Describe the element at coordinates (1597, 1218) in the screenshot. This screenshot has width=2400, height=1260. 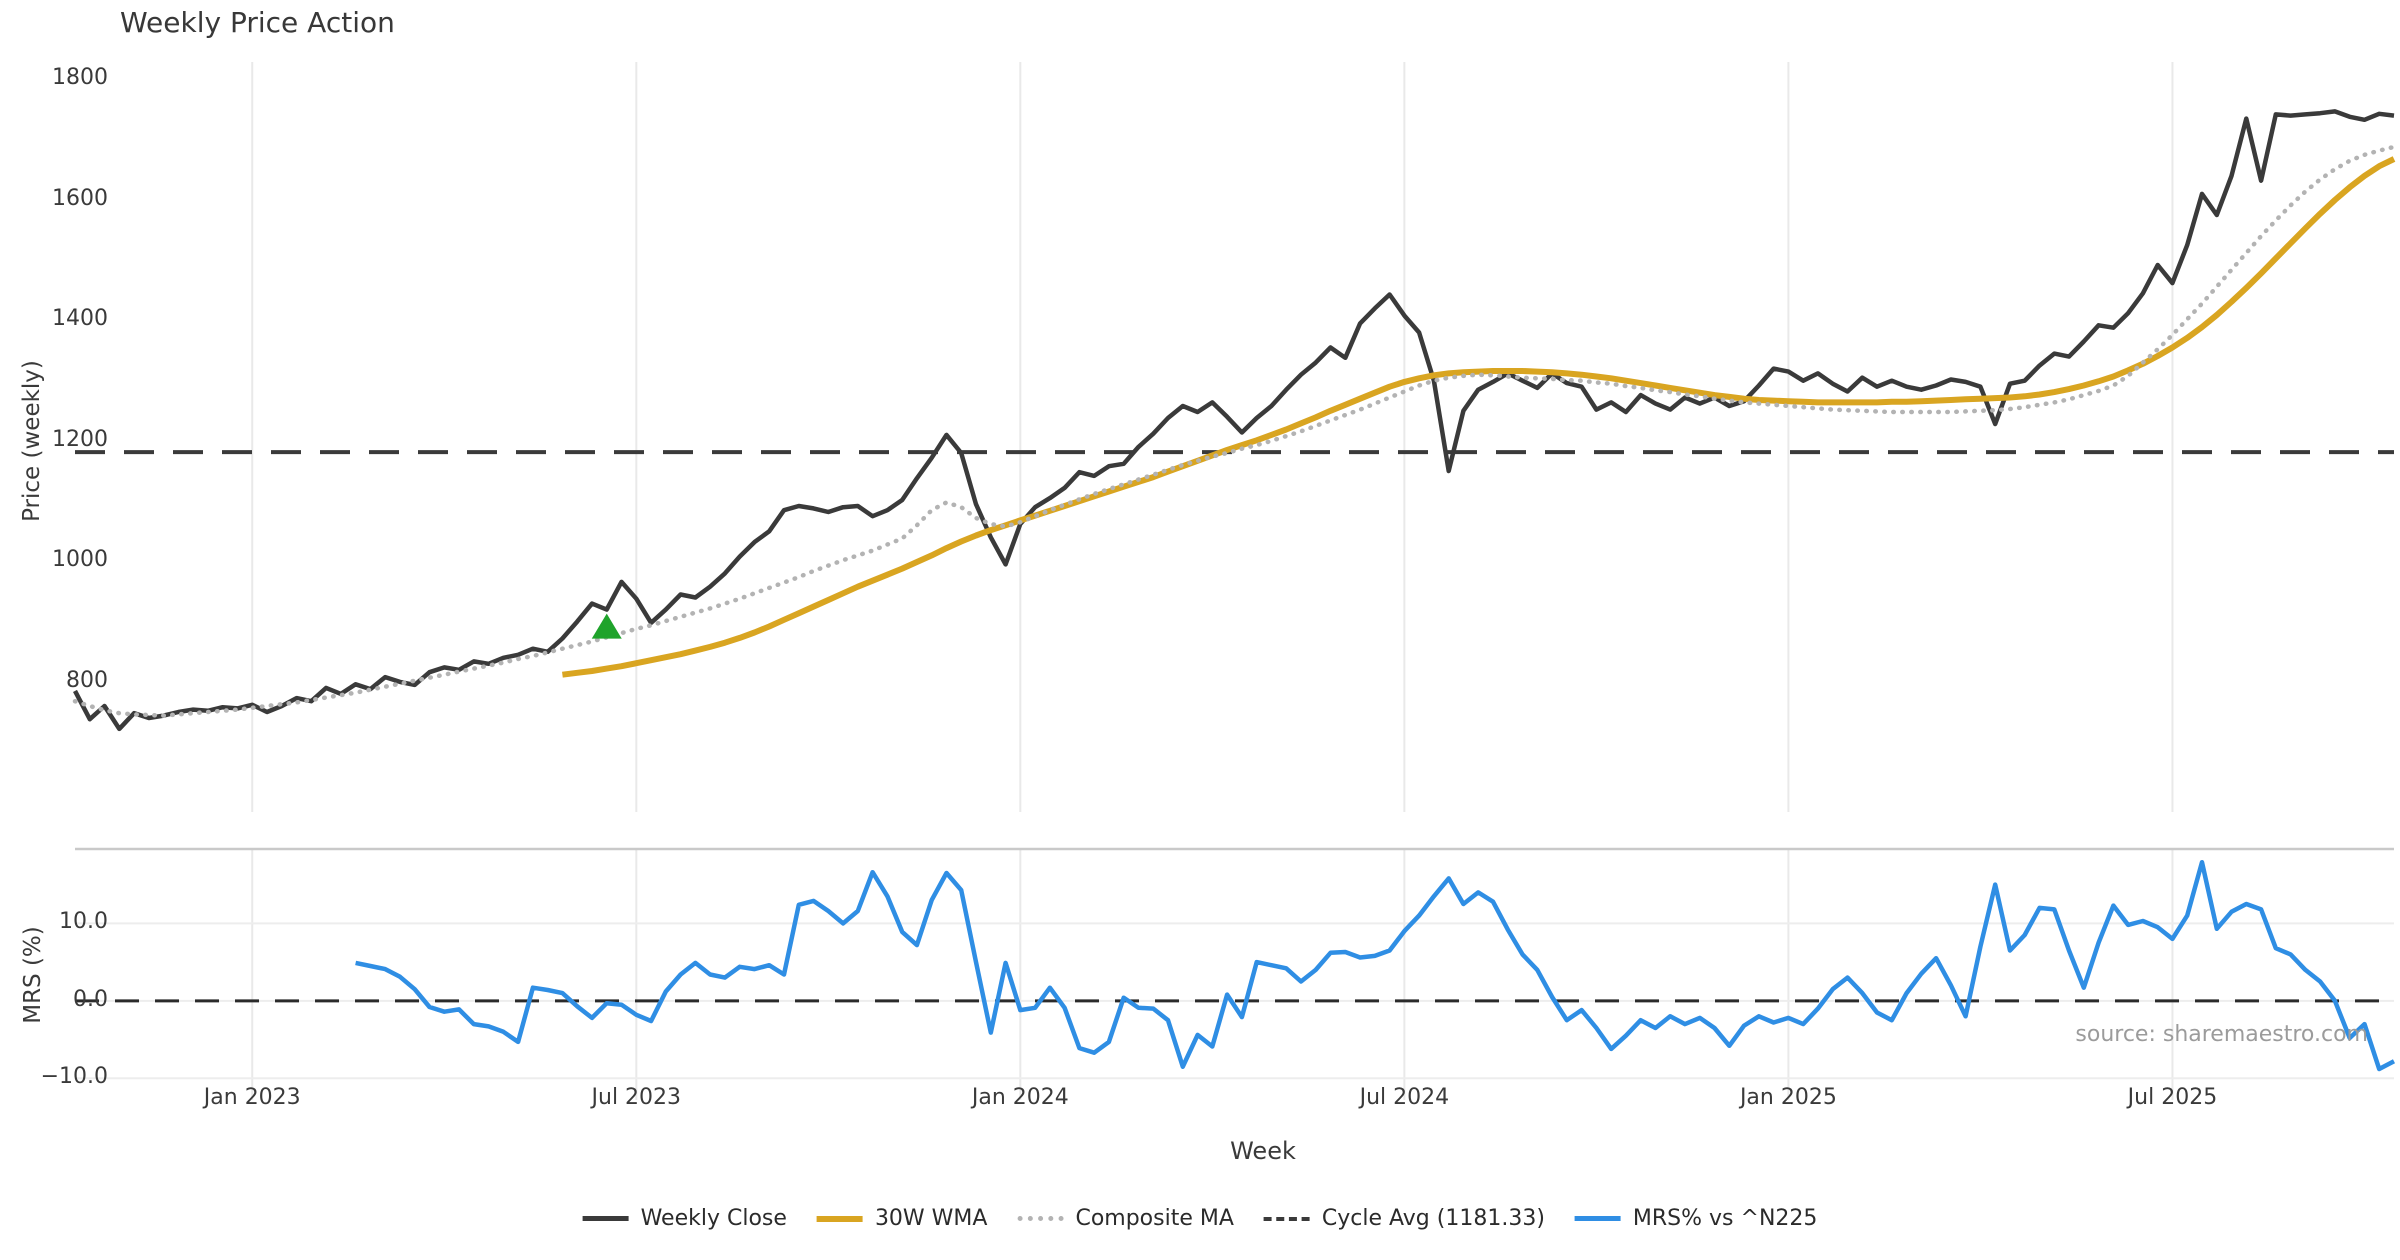
I see `mrs-line-swatch-icon` at that location.